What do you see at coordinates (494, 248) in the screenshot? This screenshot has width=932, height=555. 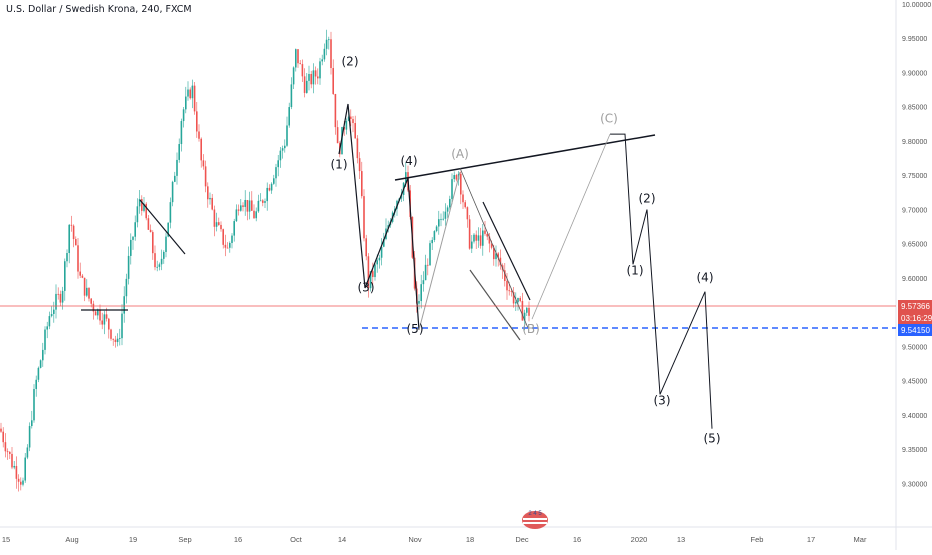 I see `trendline-A-B` at bounding box center [494, 248].